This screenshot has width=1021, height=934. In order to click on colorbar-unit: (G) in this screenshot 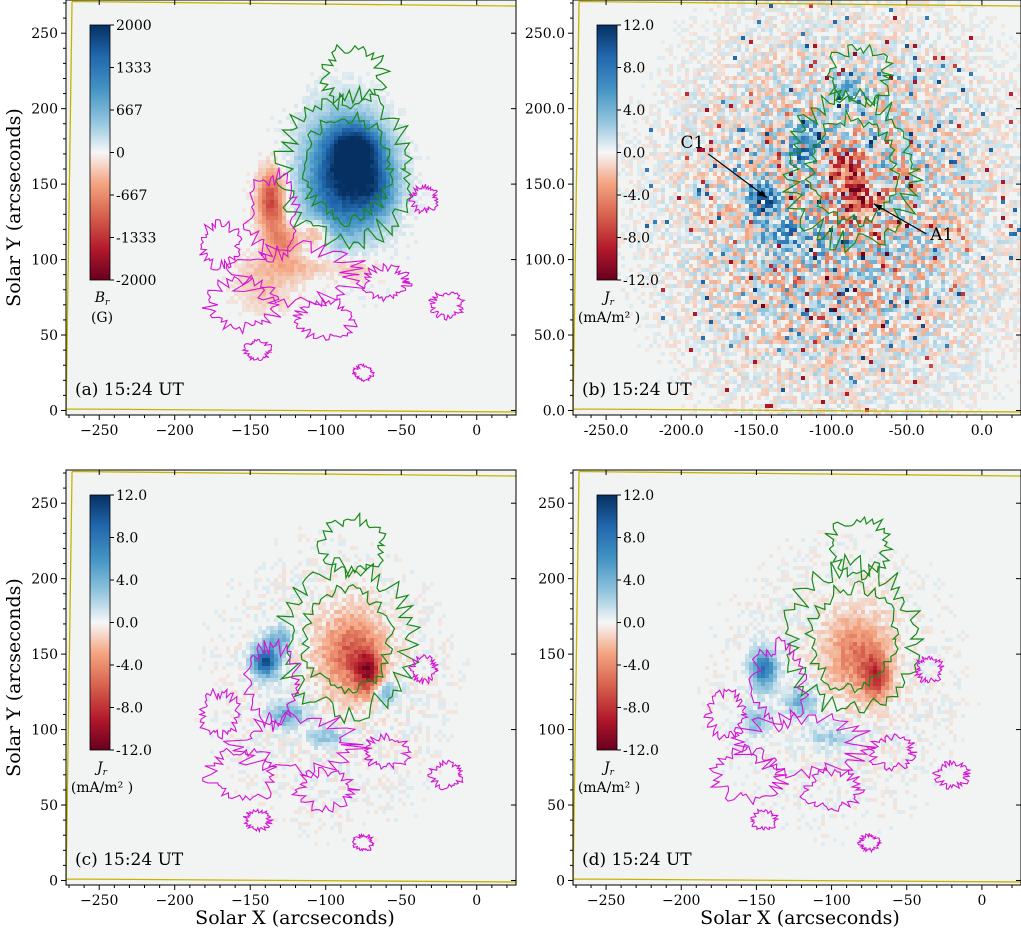, I will do `click(102, 318)`.